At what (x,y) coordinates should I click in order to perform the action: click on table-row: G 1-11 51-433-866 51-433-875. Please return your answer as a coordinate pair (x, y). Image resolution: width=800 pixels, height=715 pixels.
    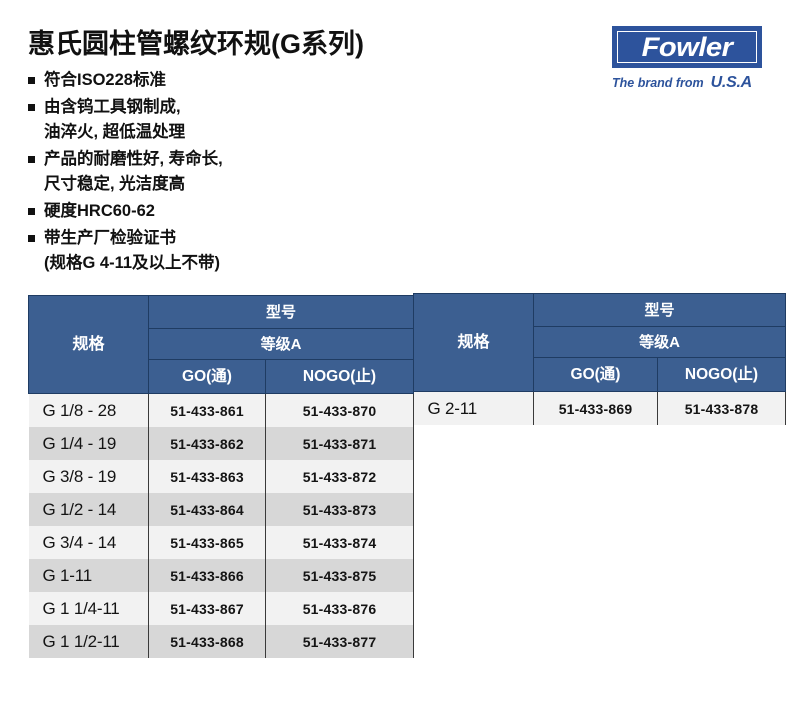
    Looking at the image, I should click on (221, 575).